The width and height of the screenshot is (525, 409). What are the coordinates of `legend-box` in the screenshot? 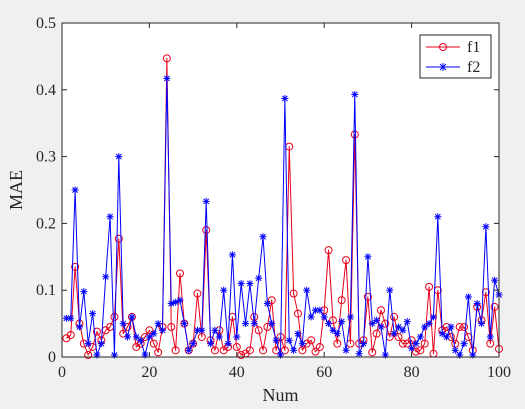 It's located at (455, 56).